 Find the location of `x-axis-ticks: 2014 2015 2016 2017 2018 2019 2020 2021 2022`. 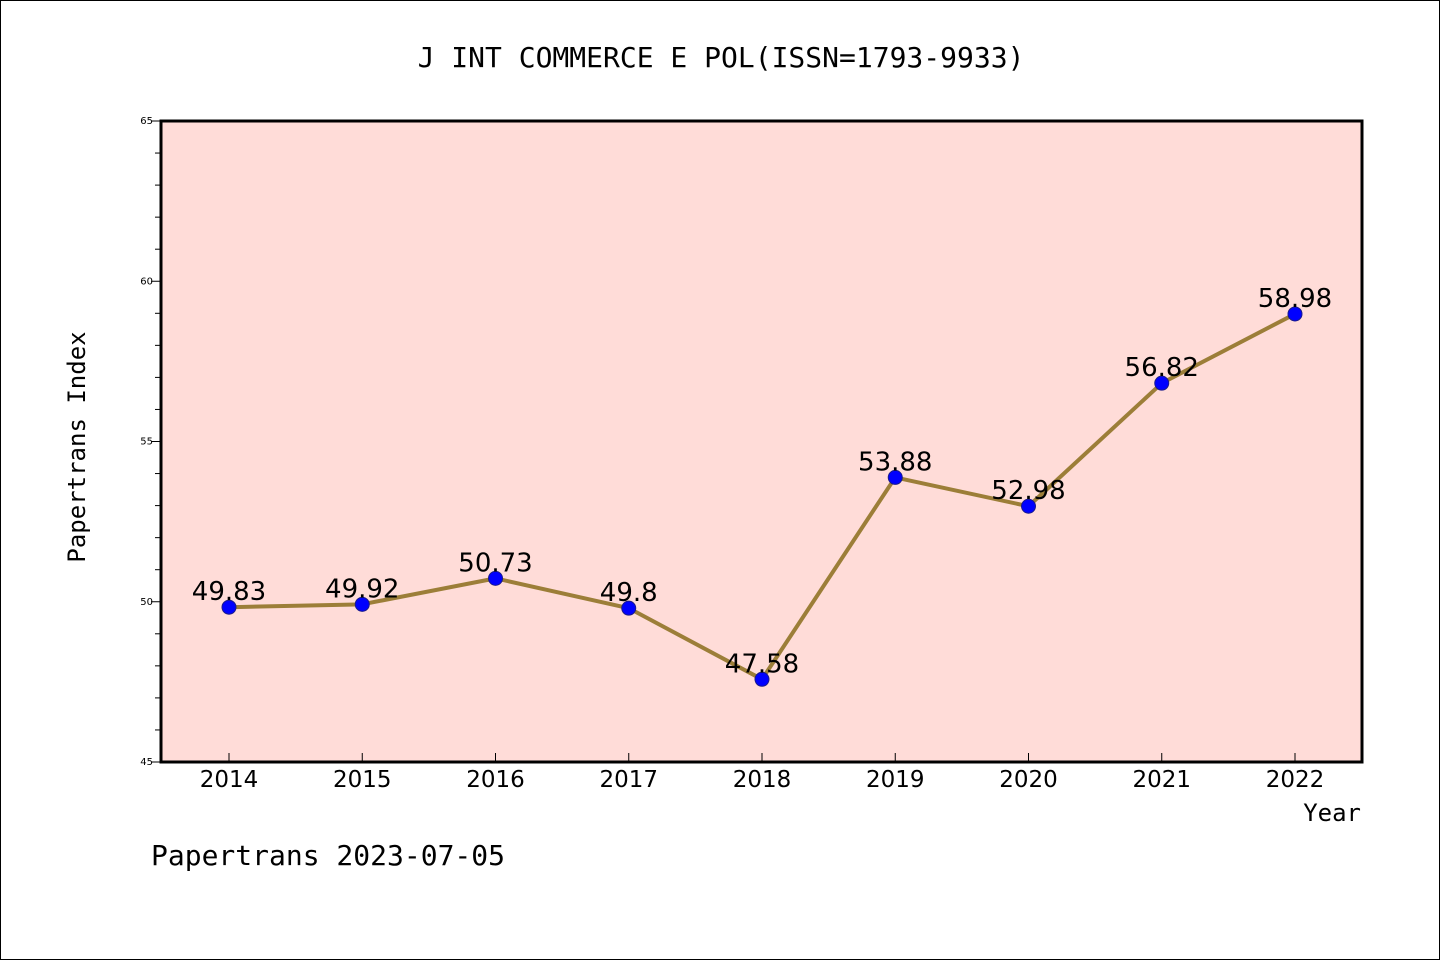

x-axis-ticks: 2014 2015 2016 2017 2018 2019 2020 2021 2022 is located at coordinates (762, 773).